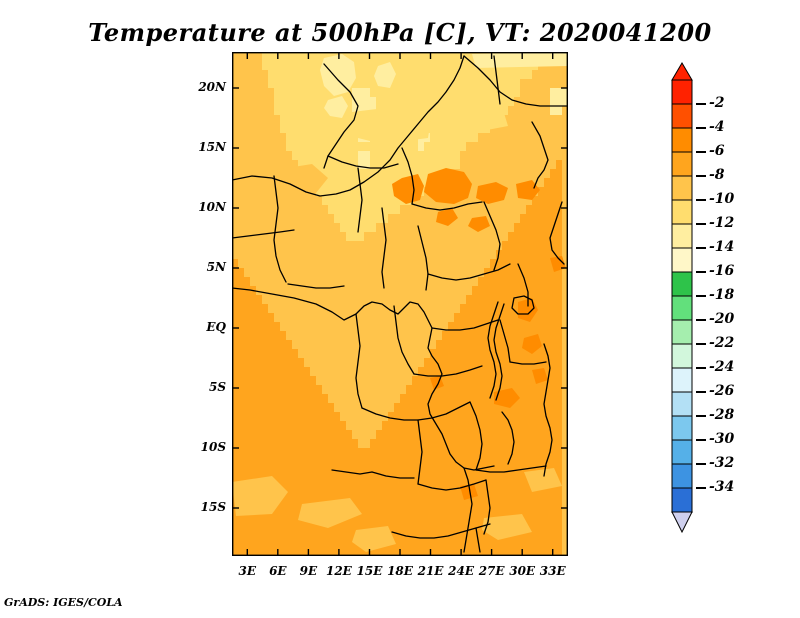 The height and width of the screenshot is (618, 800). What do you see at coordinates (682, 71) in the screenshot?
I see `colorbar-over-arrow` at bounding box center [682, 71].